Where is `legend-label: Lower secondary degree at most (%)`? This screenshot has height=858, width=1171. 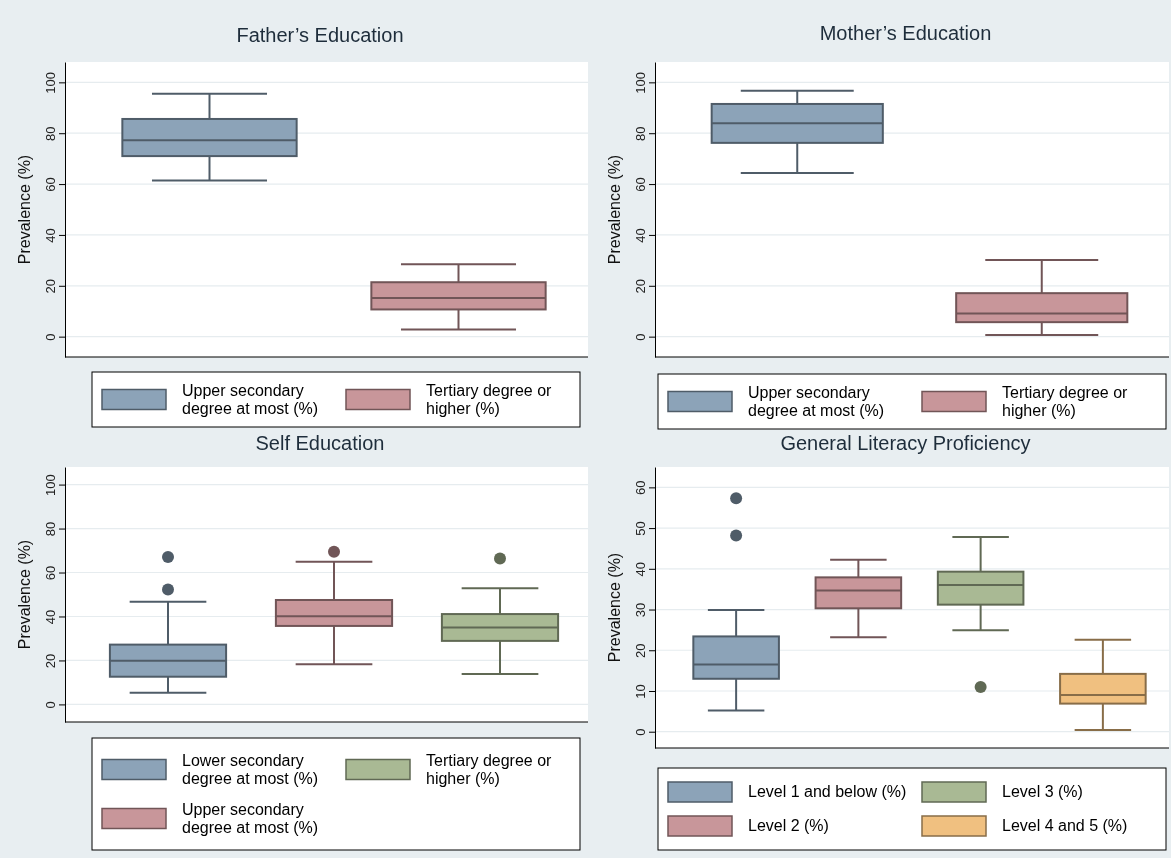
legend-label: Lower secondary degree at most (%) is located at coordinates (250, 769).